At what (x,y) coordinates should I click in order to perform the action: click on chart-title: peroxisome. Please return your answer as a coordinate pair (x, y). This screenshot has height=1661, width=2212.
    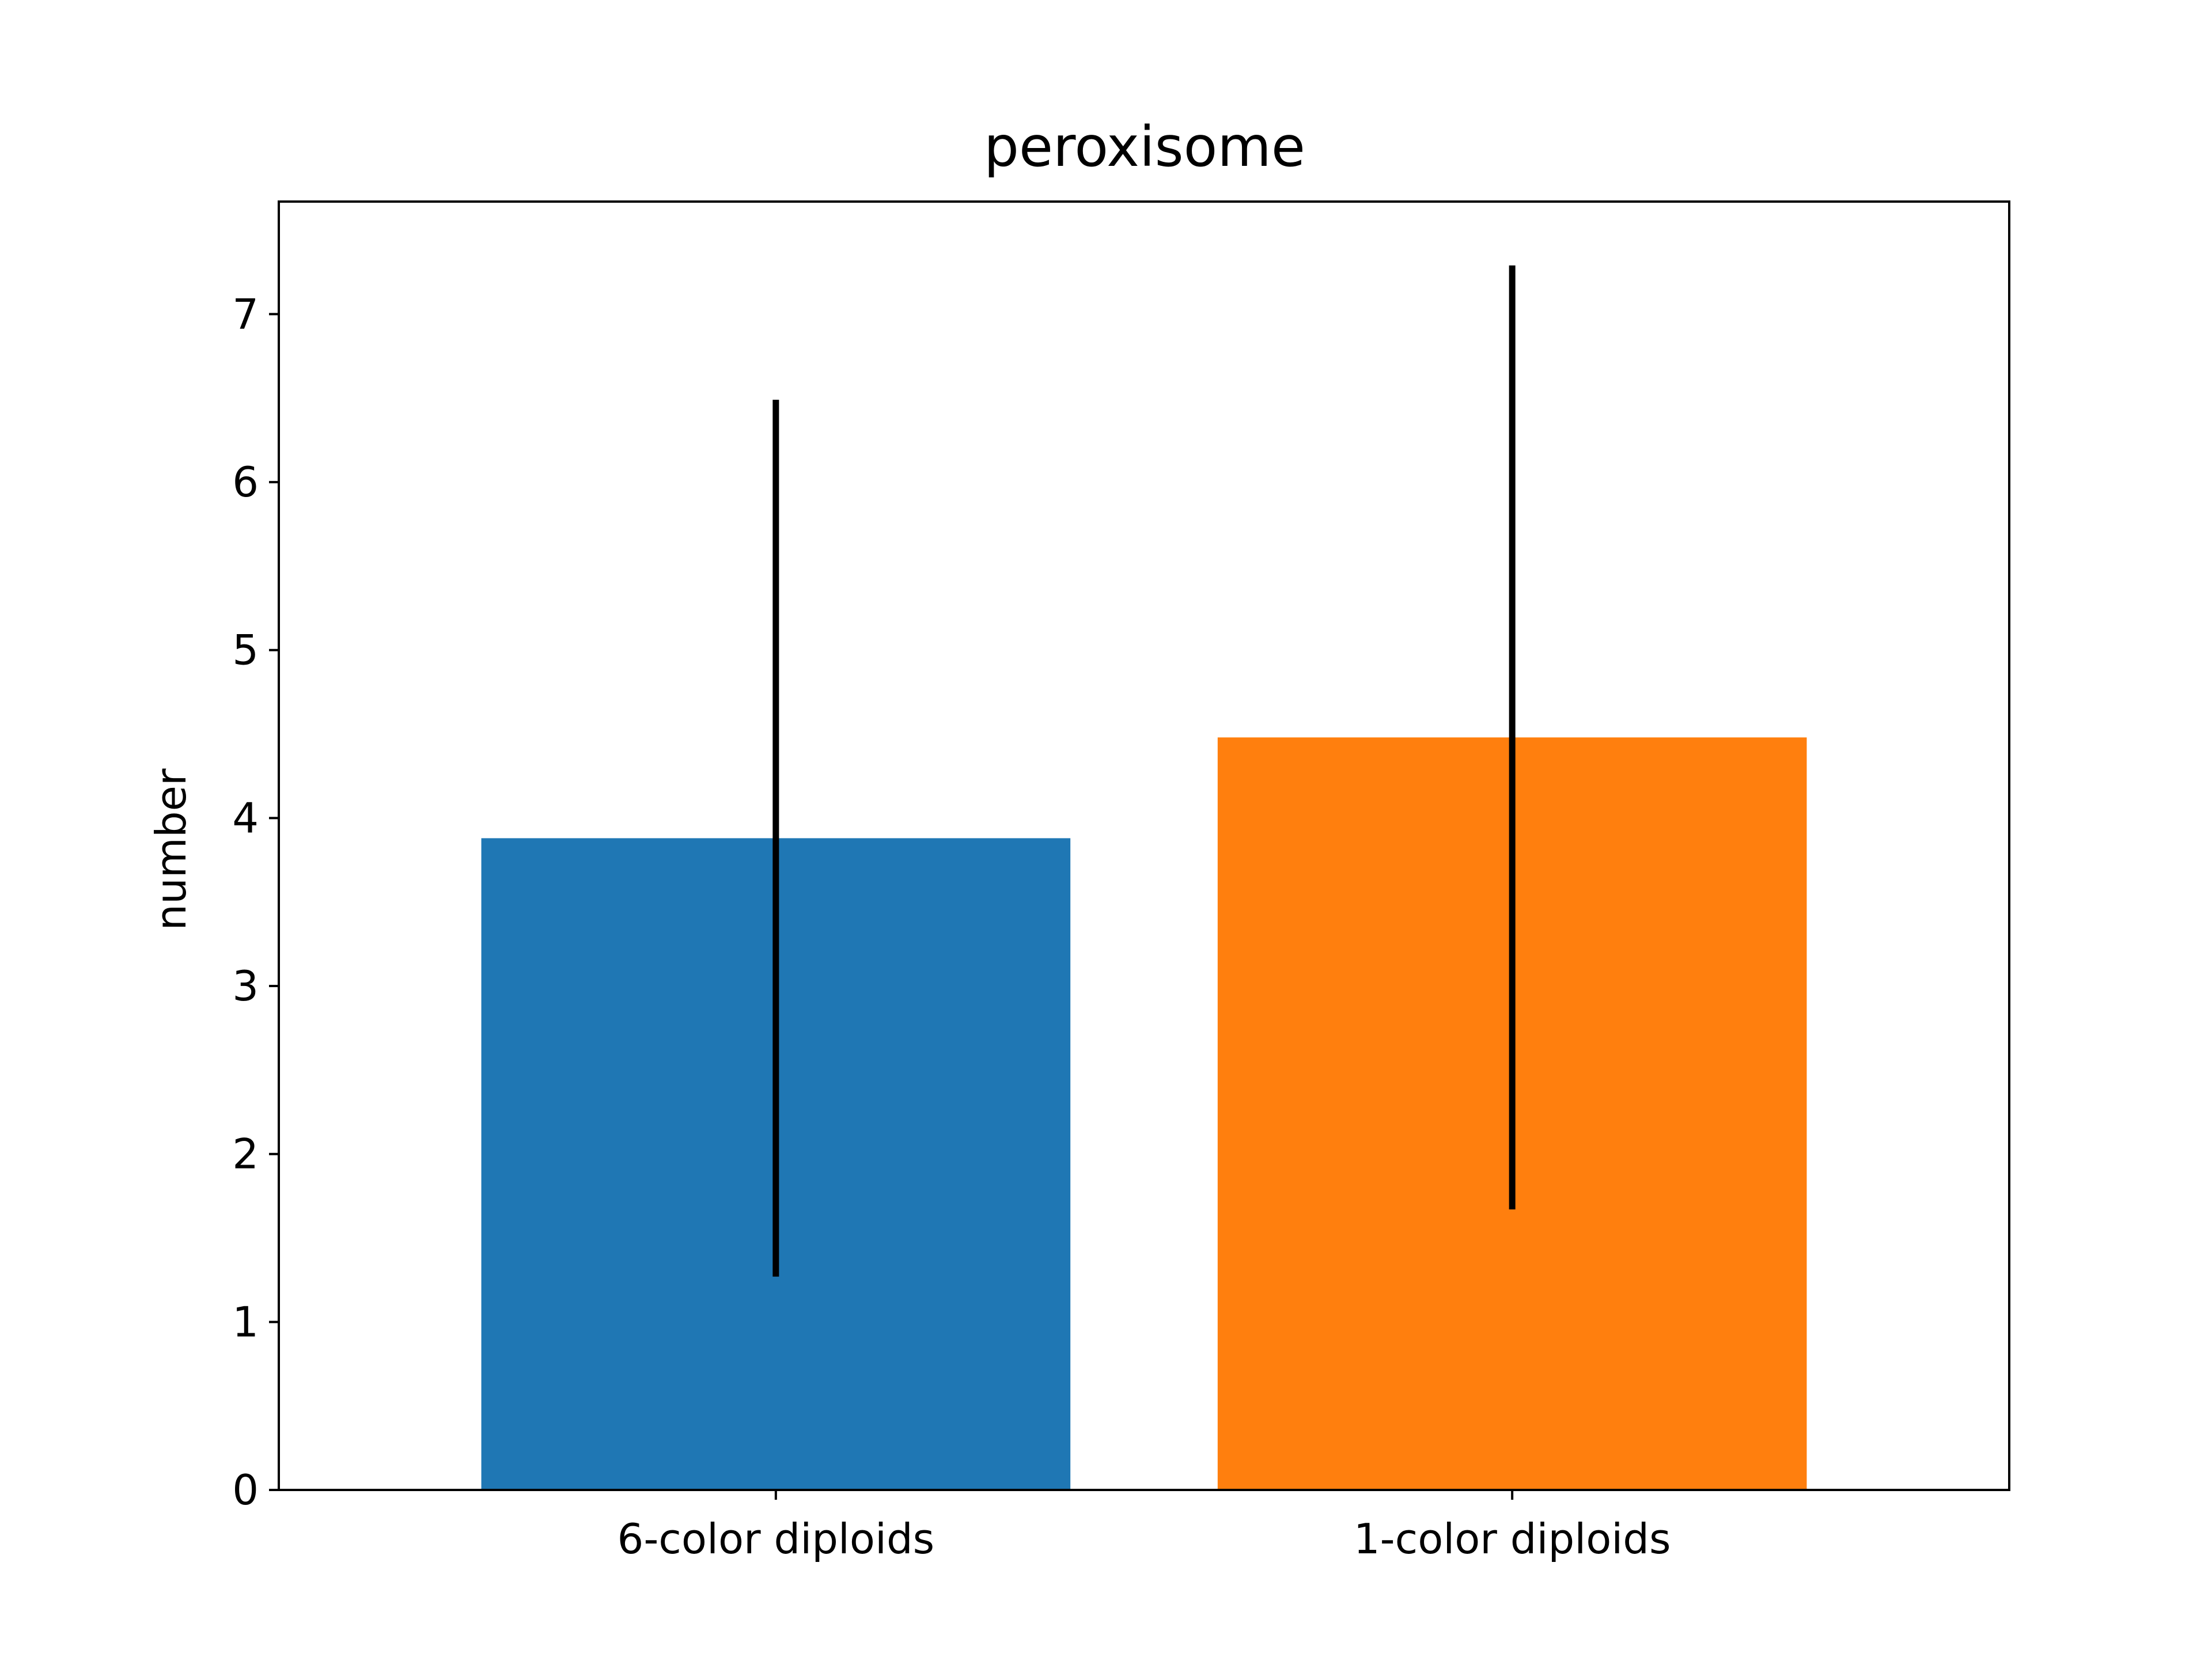
    Looking at the image, I should click on (1144, 147).